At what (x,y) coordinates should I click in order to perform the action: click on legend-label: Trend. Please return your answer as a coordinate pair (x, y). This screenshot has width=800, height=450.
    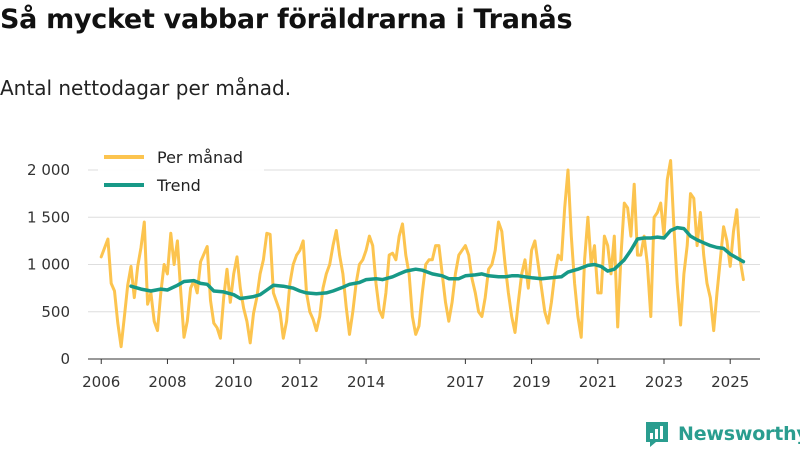
    Looking at the image, I should click on (178, 185).